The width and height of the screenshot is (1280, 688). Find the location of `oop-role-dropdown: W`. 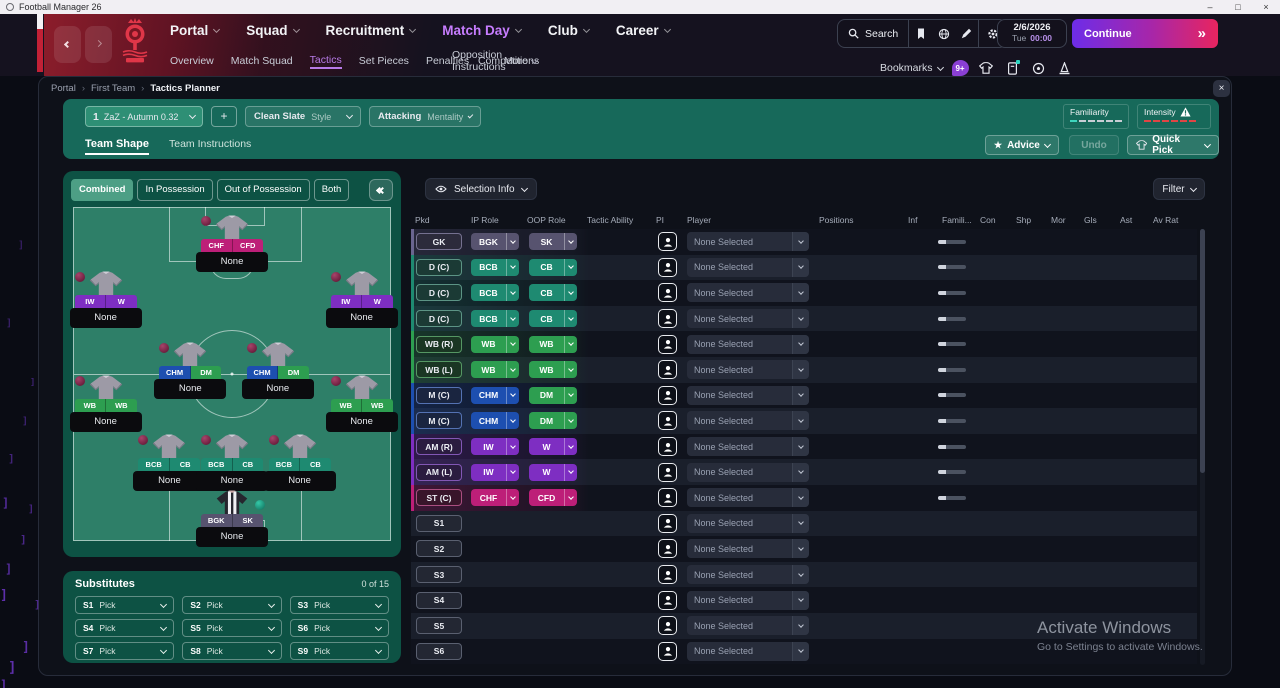

oop-role-dropdown: W is located at coordinates (553, 472).